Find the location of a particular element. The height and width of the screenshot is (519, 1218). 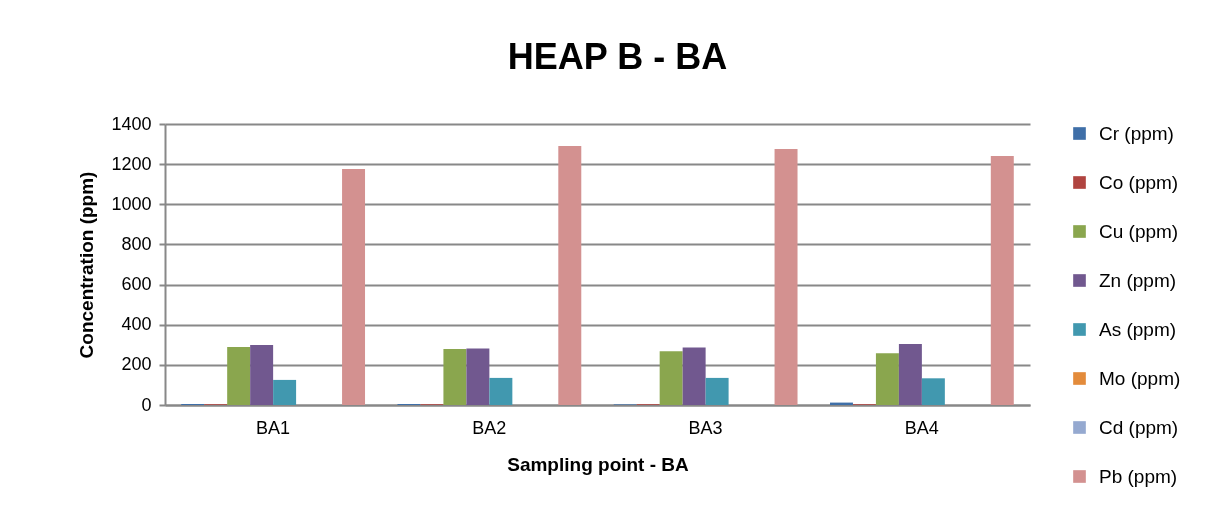

legend-label: As (ppm) is located at coordinates (1138, 329).